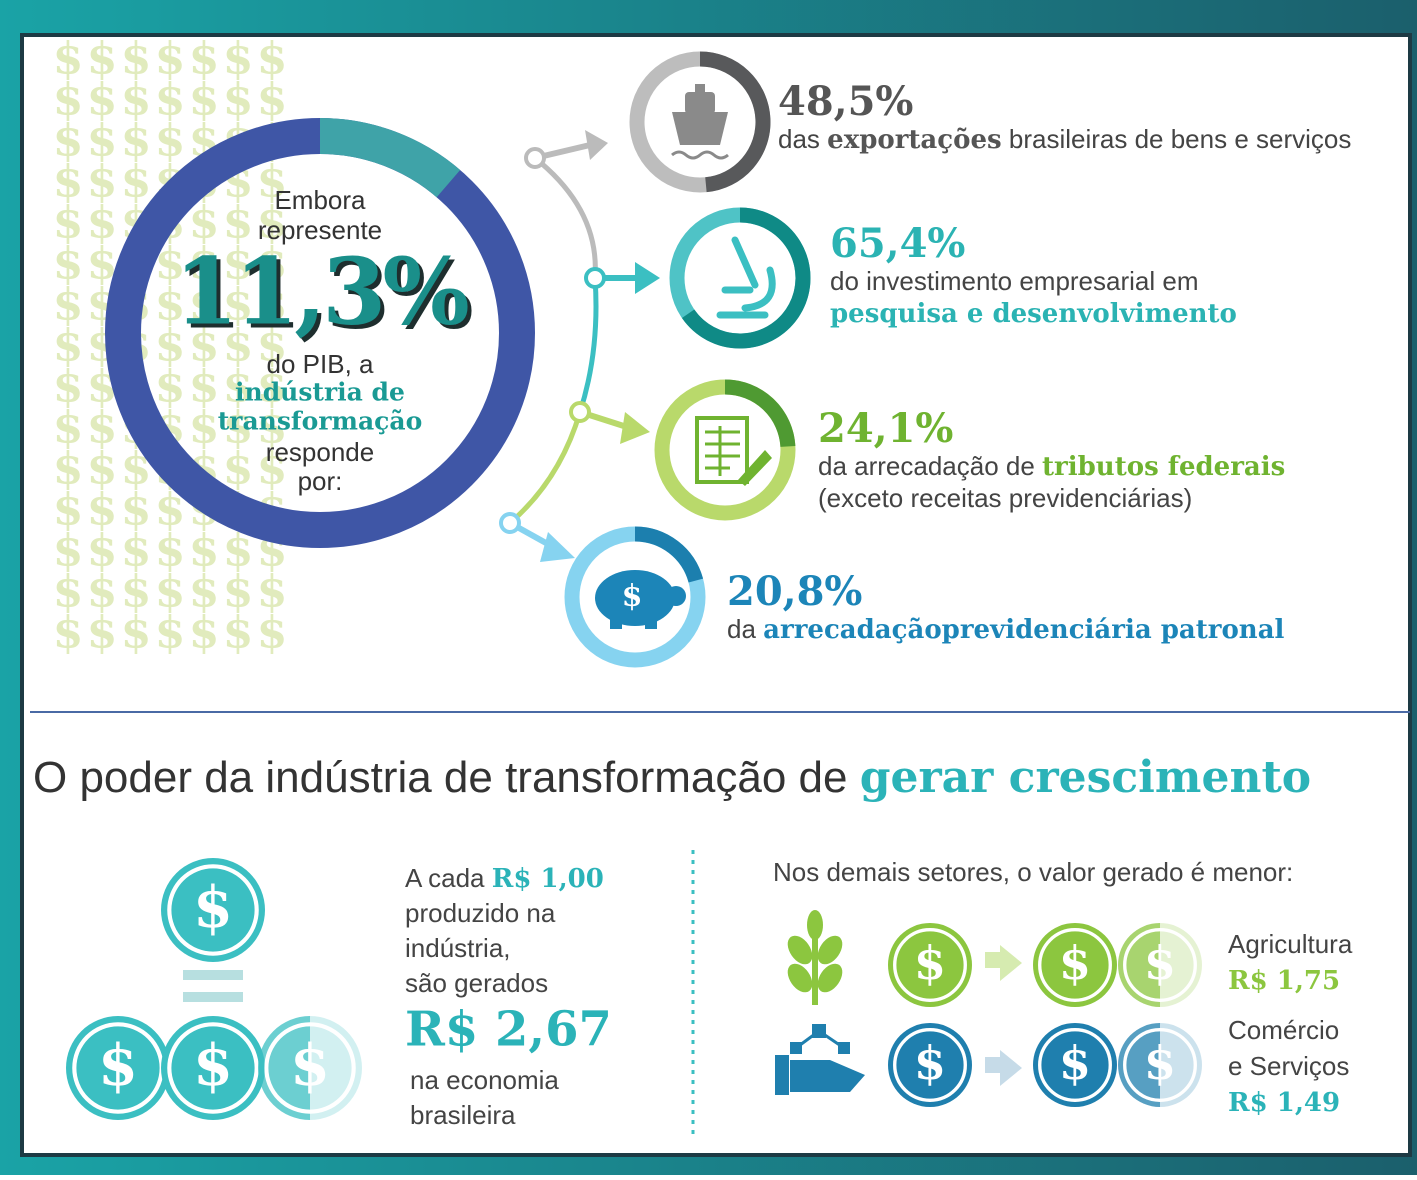 This screenshot has height=1180, width=1417. What do you see at coordinates (802, 139) in the screenshot?
I see `text: das` at bounding box center [802, 139].